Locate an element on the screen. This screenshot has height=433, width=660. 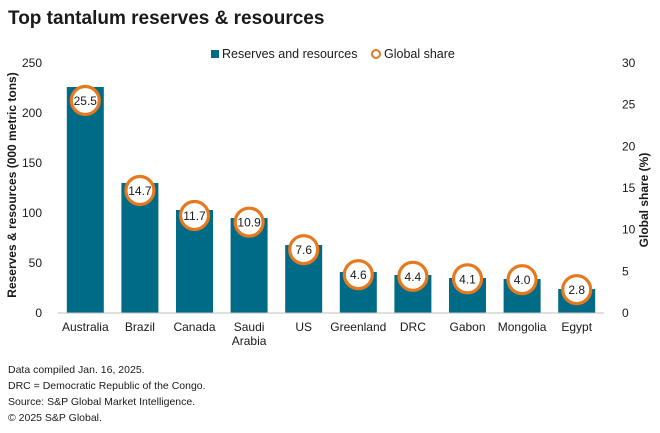
right-axis: 0 5 10 15 20 25 30 is located at coordinates (629, 188).